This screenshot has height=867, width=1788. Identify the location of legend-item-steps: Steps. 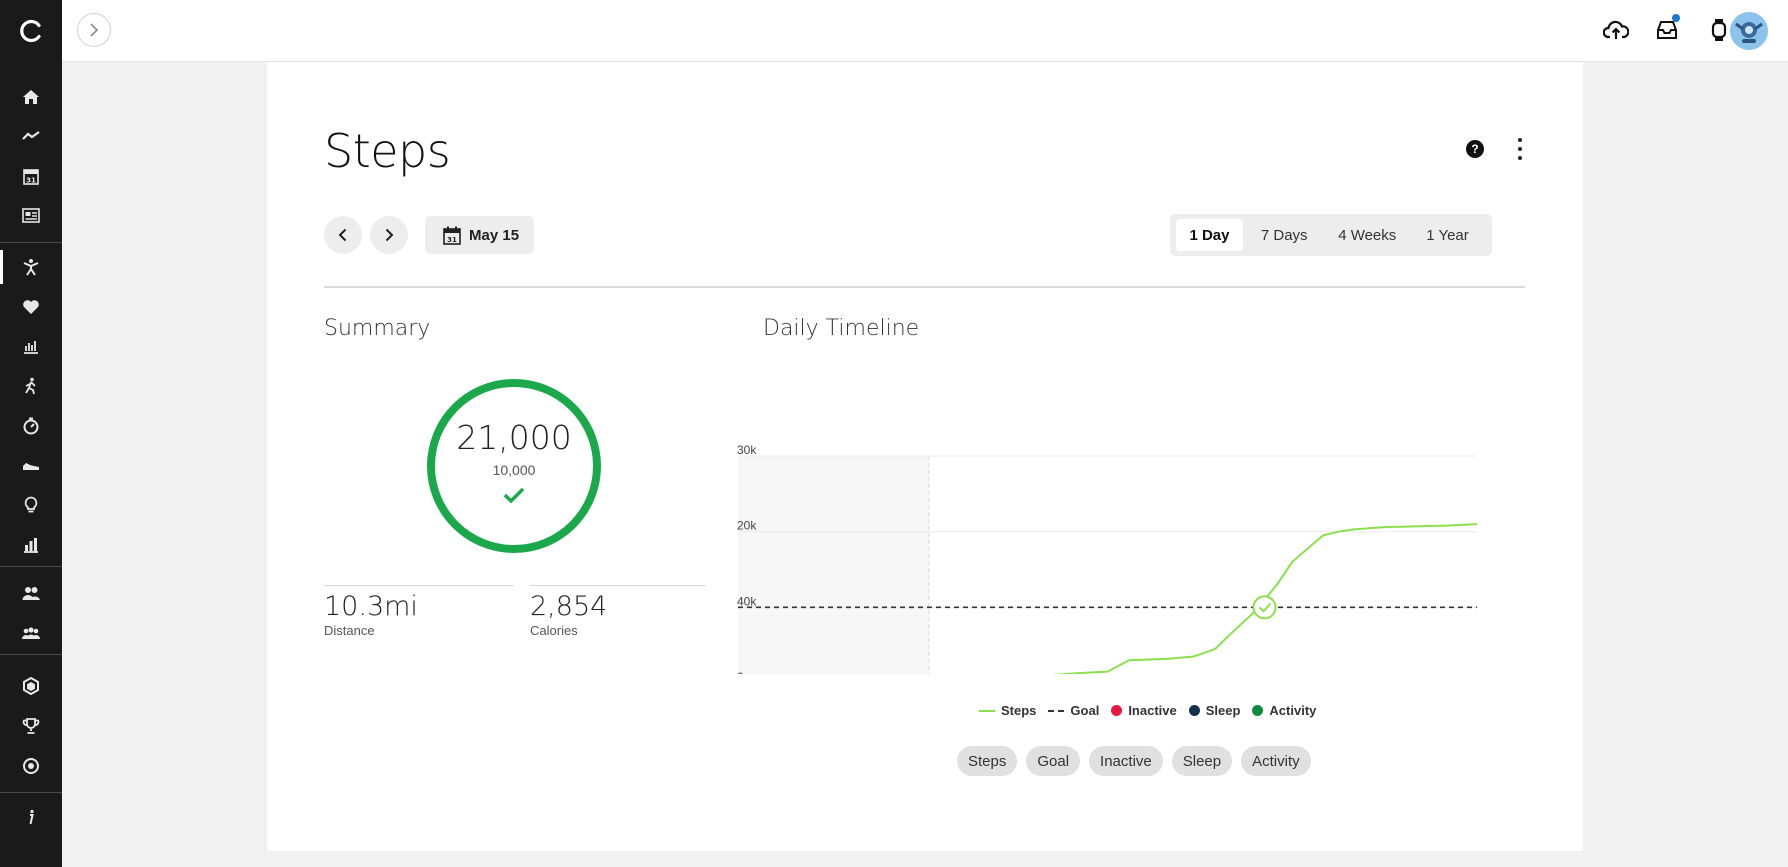
(1007, 710).